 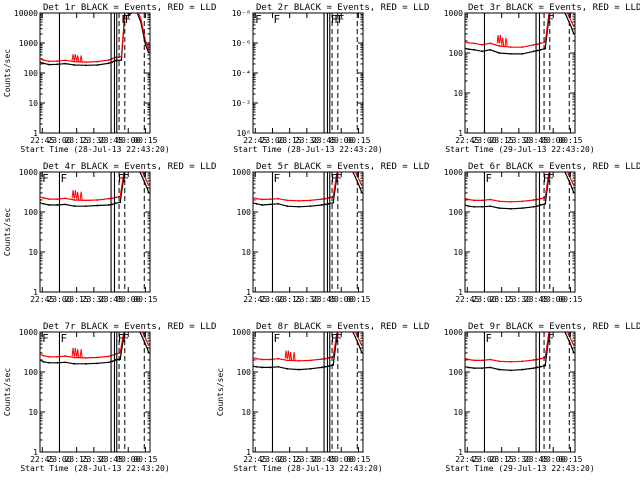 I want to click on y-tick-label: 100, so click(x=31, y=372).